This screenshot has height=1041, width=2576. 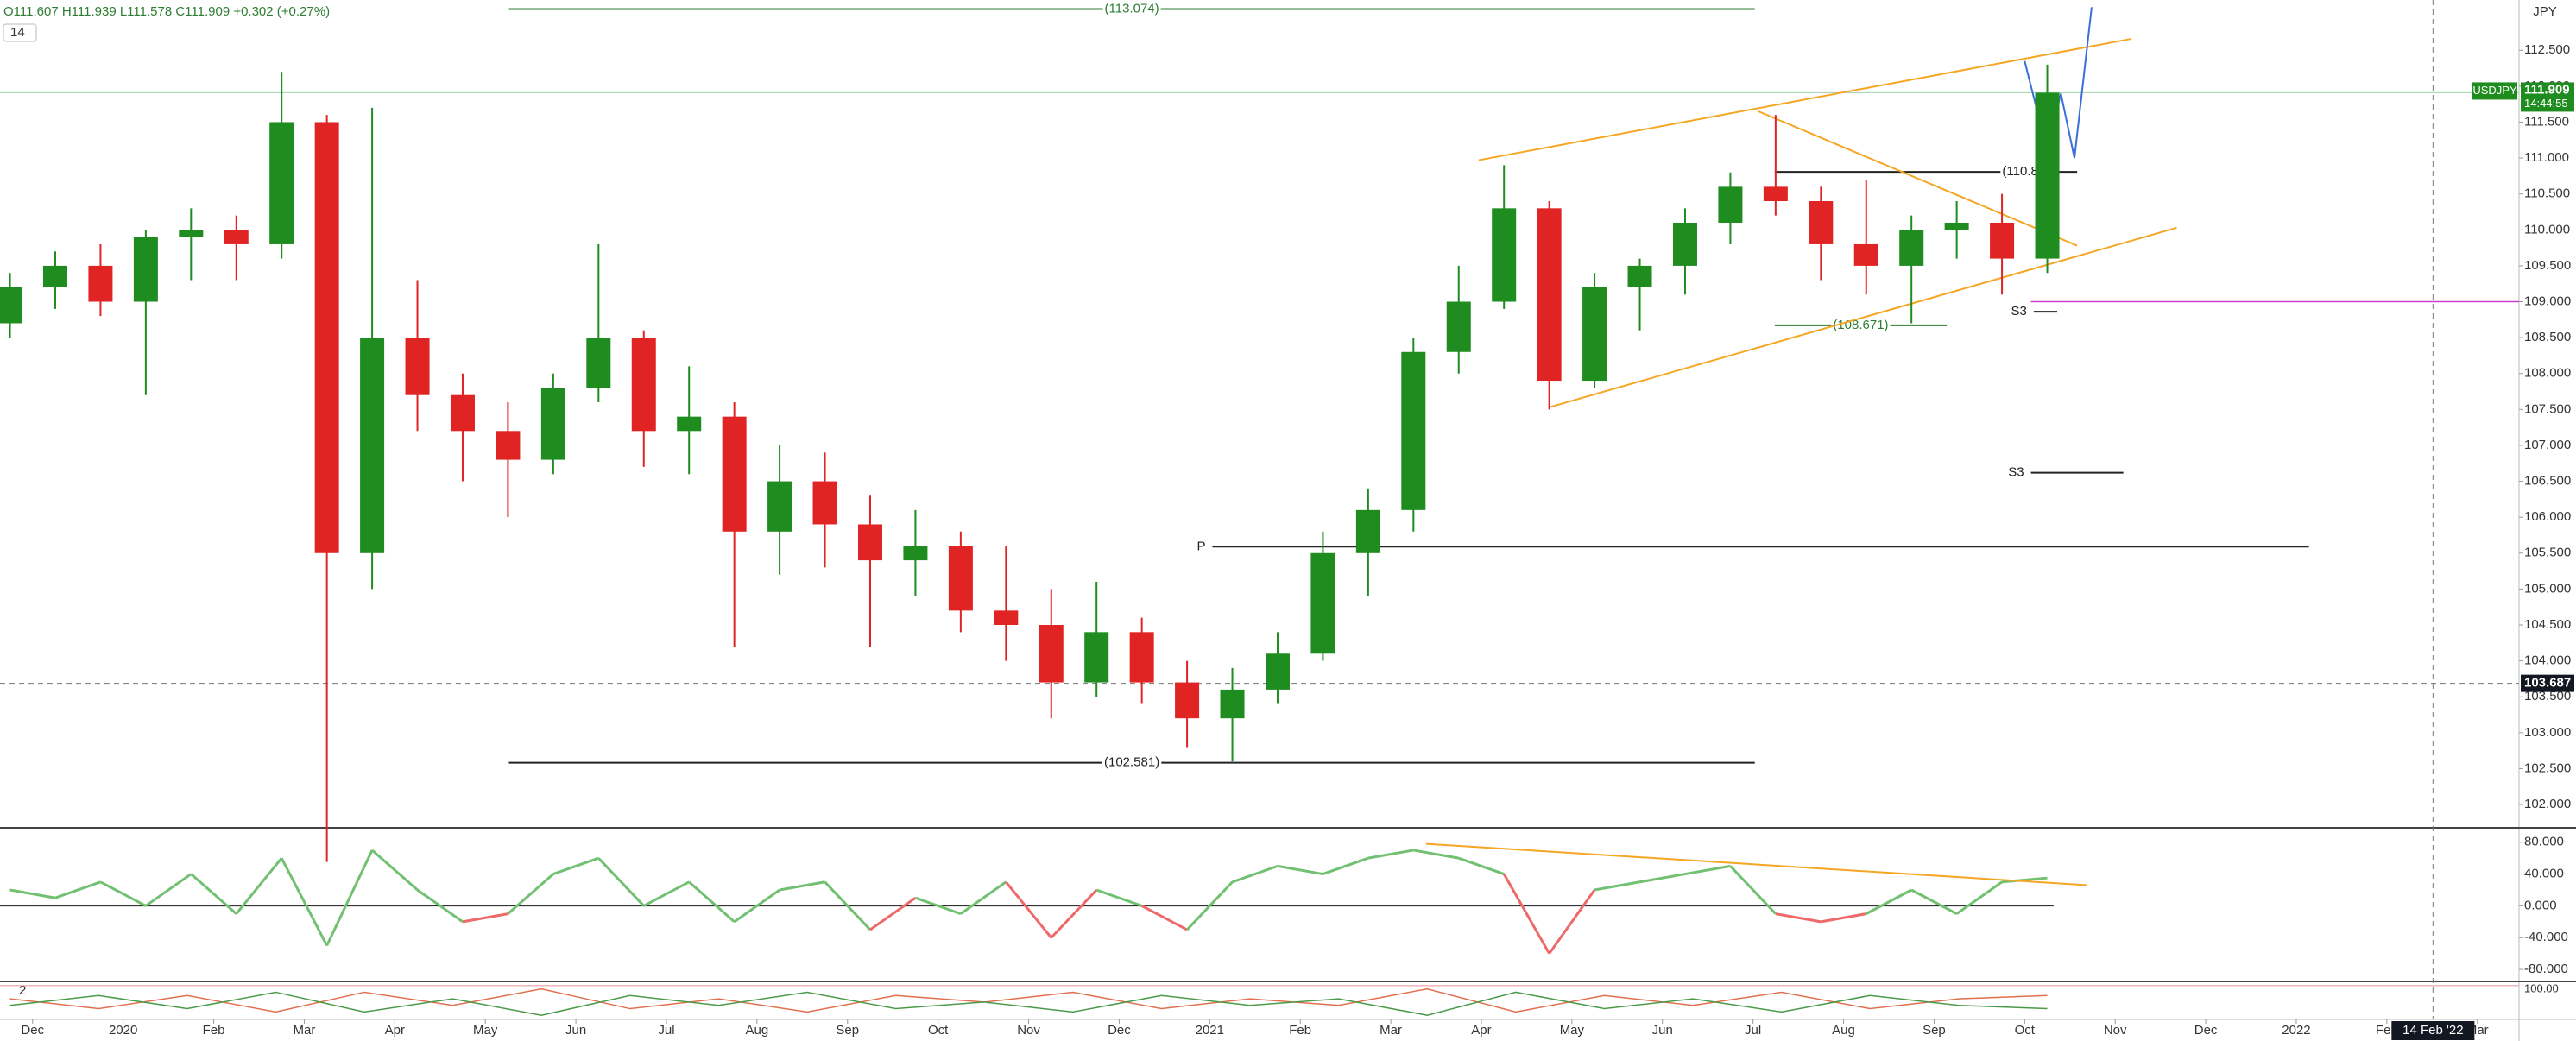 What do you see at coordinates (2547, 553) in the screenshot?
I see `y-tick-label: 105.500` at bounding box center [2547, 553].